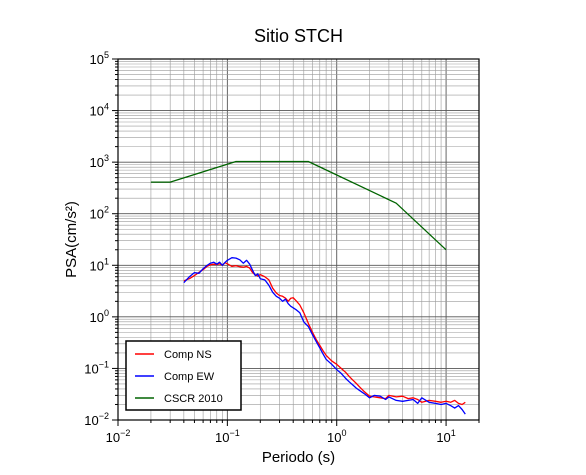  What do you see at coordinates (189, 377) in the screenshot?
I see `legend-label-comp-ew: Comp EW` at bounding box center [189, 377].